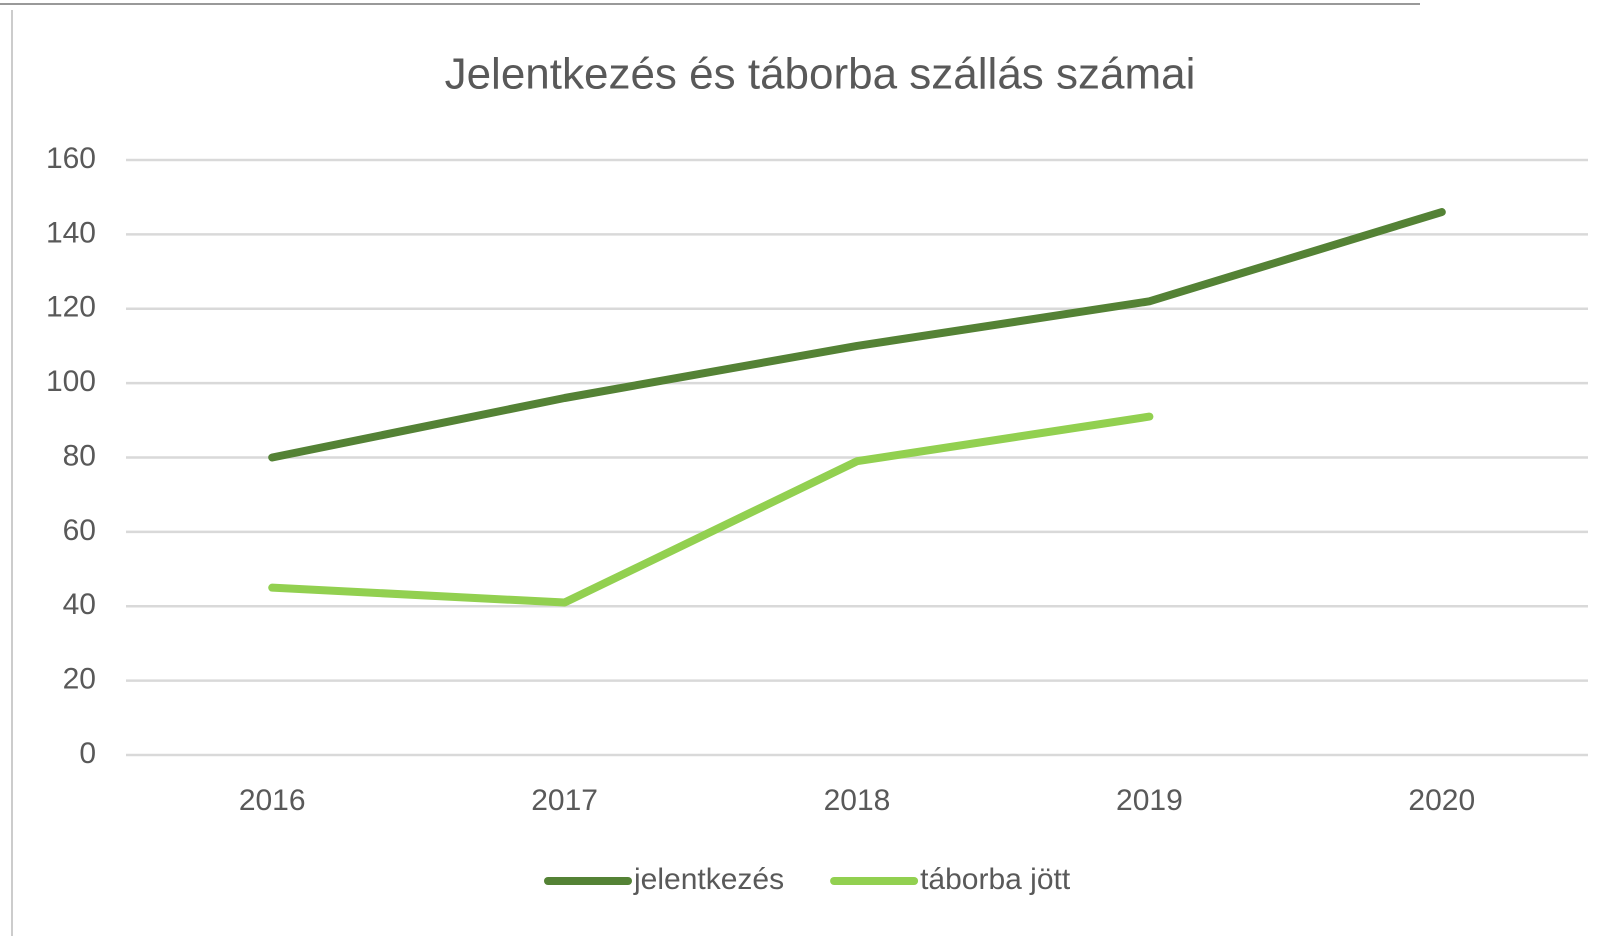 This screenshot has height=936, width=1616. Describe the element at coordinates (857, 800) in the screenshot. I see `x-tick-label: 2018` at that location.